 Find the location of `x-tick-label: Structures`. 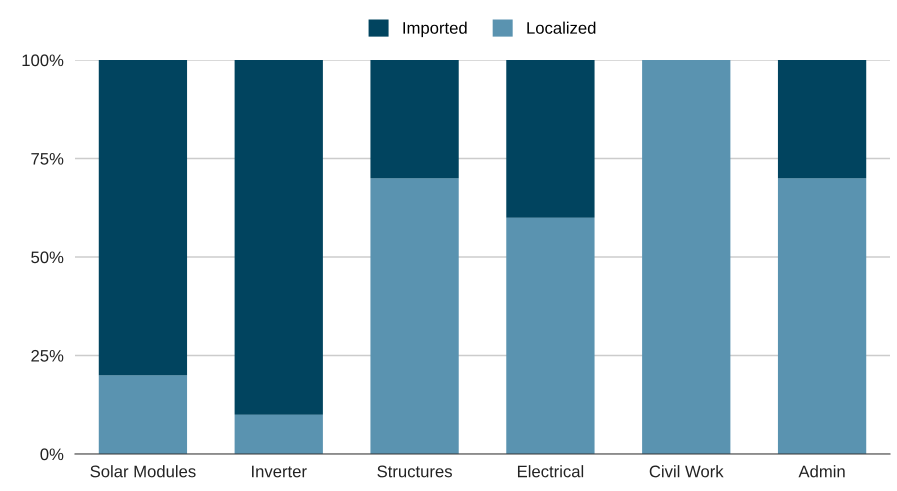

x-tick-label: Structures is located at coordinates (414, 472).